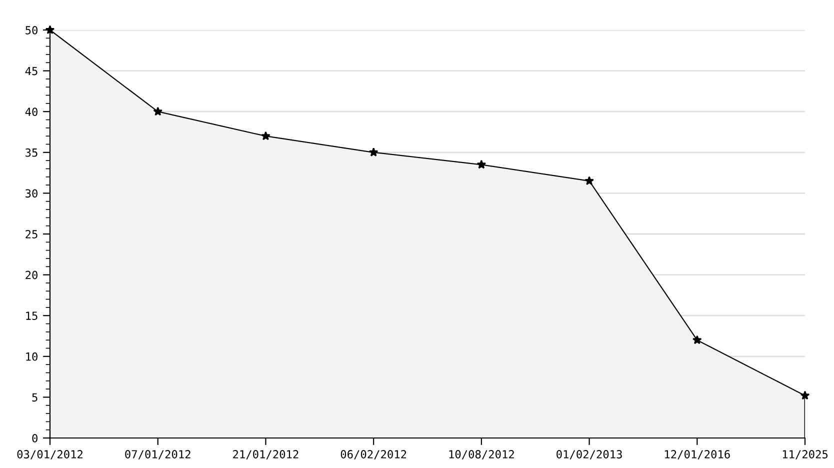 This screenshot has height=468, width=834. Describe the element at coordinates (32, 356) in the screenshot. I see `y-tick-label: 10` at that location.